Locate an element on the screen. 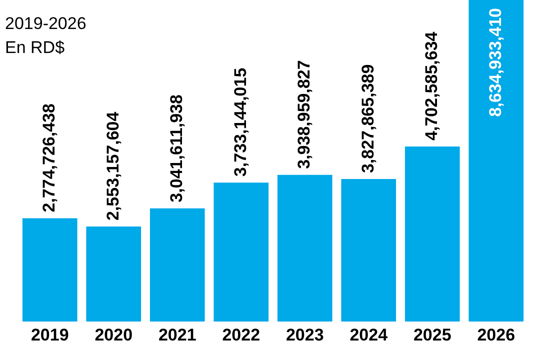 The image size is (546, 350). x-tick-label: 2021 is located at coordinates (177, 334).